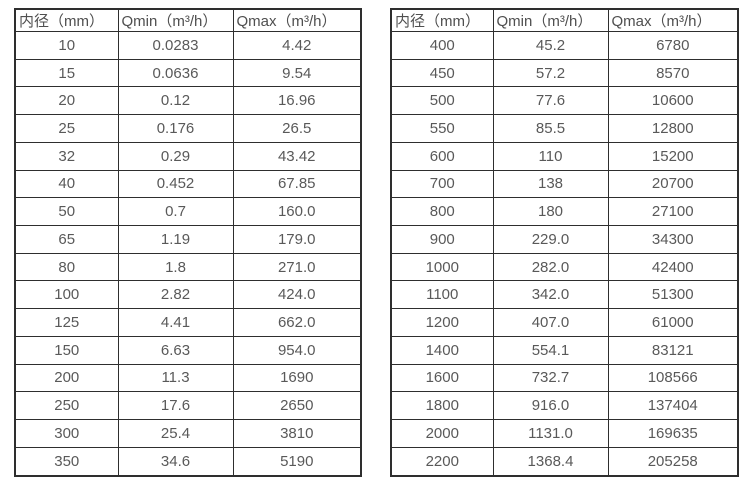 This screenshot has width=750, height=483. What do you see at coordinates (66, 433) in the screenshot?
I see `table-cell: 300` at bounding box center [66, 433].